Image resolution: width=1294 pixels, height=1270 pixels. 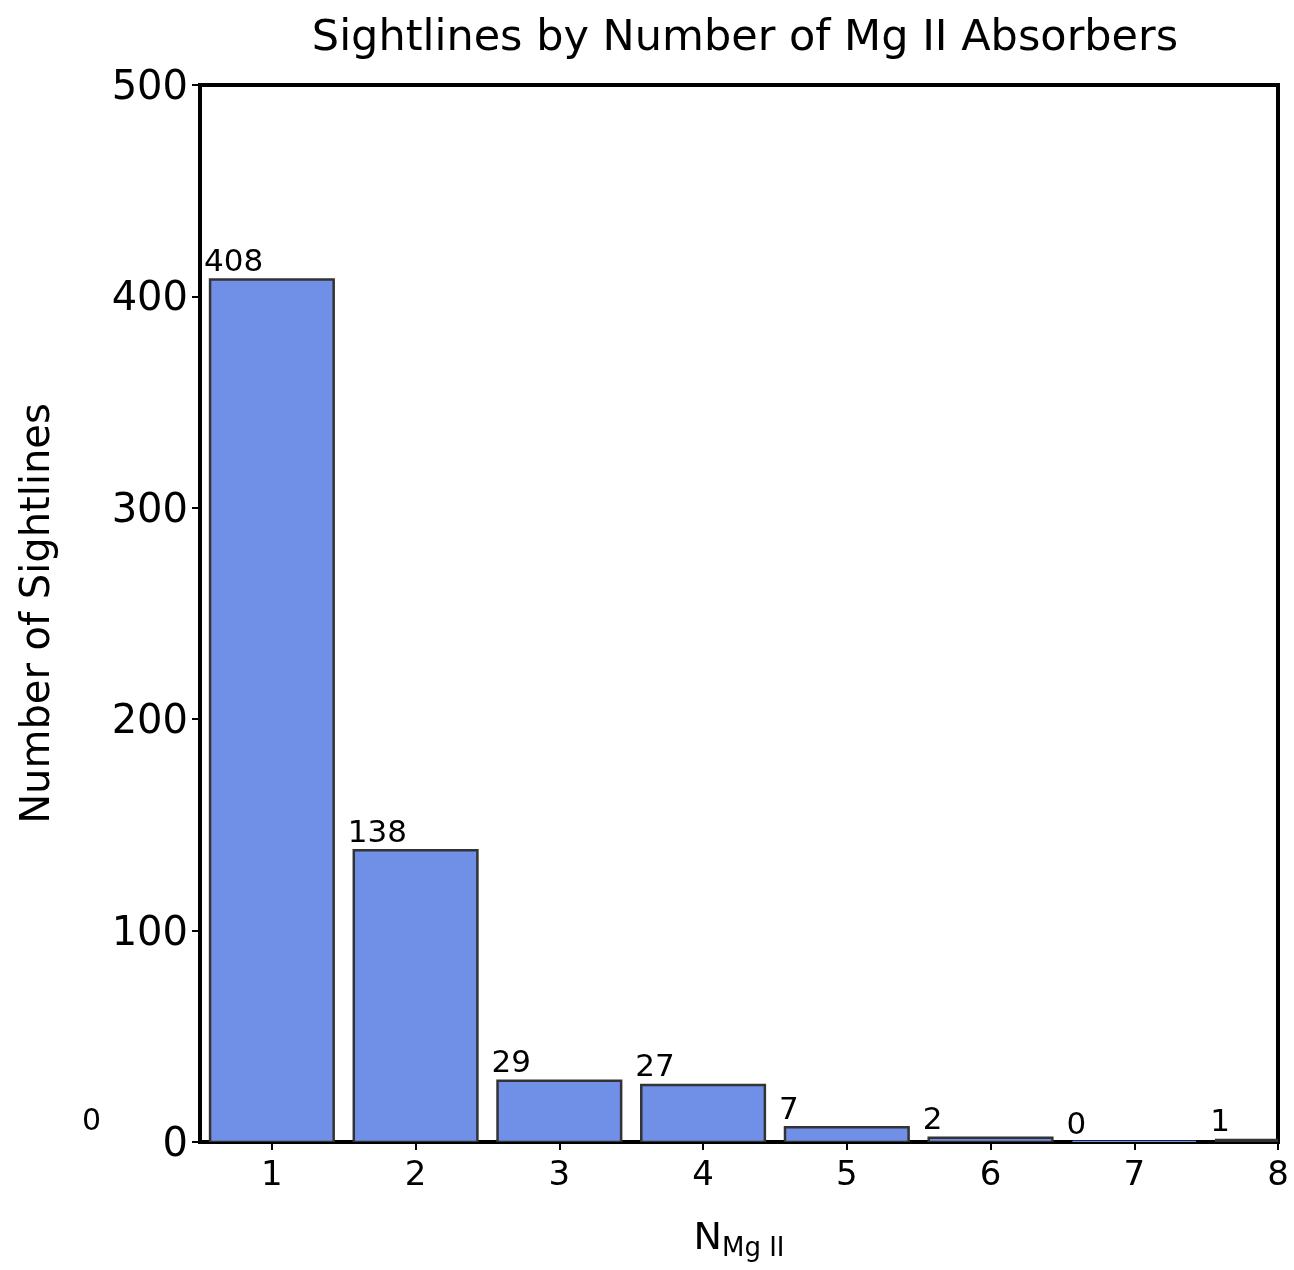 What do you see at coordinates (149, 930) in the screenshot?
I see `y-tick-label: 100` at bounding box center [149, 930].